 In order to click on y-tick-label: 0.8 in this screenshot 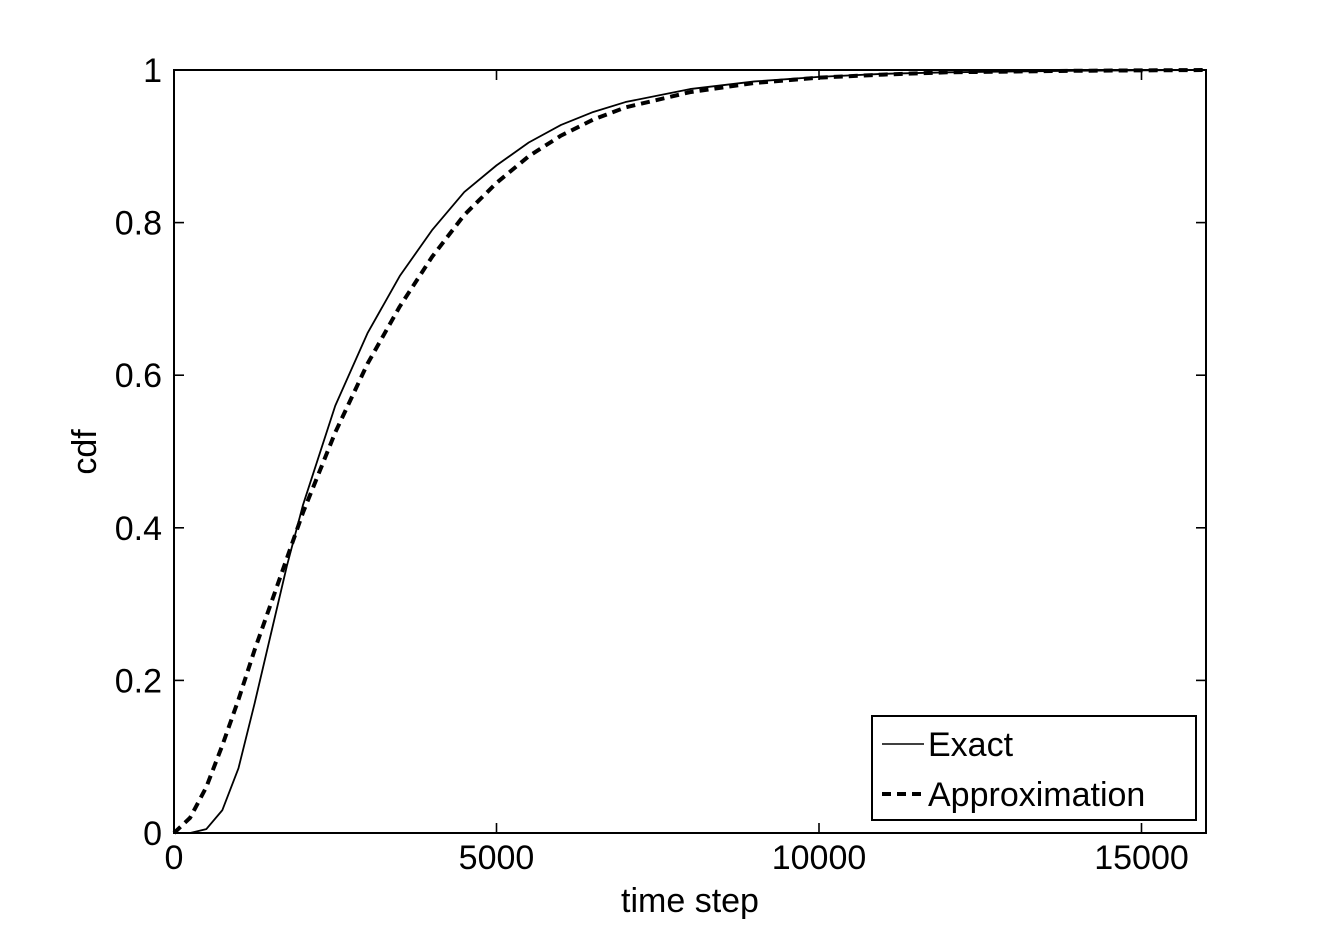, I will do `click(138, 224)`.